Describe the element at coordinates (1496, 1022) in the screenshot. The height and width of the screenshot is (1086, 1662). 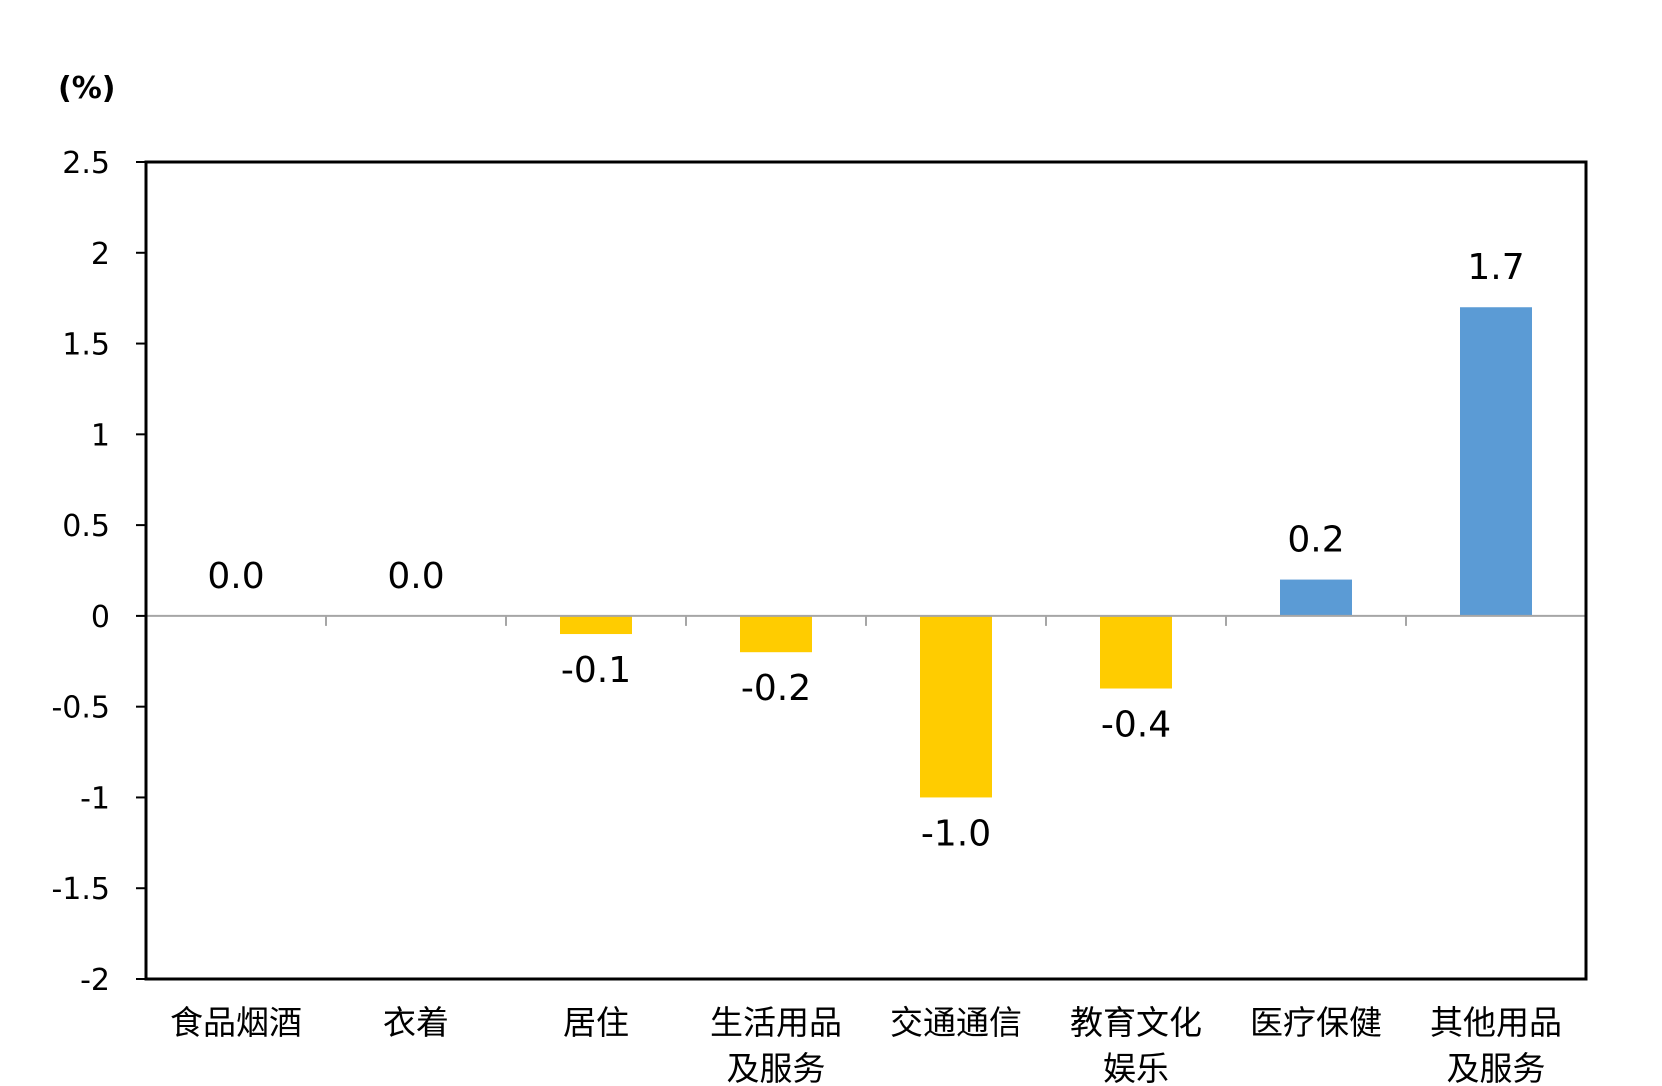
I see `category-label: 其他用品` at that location.